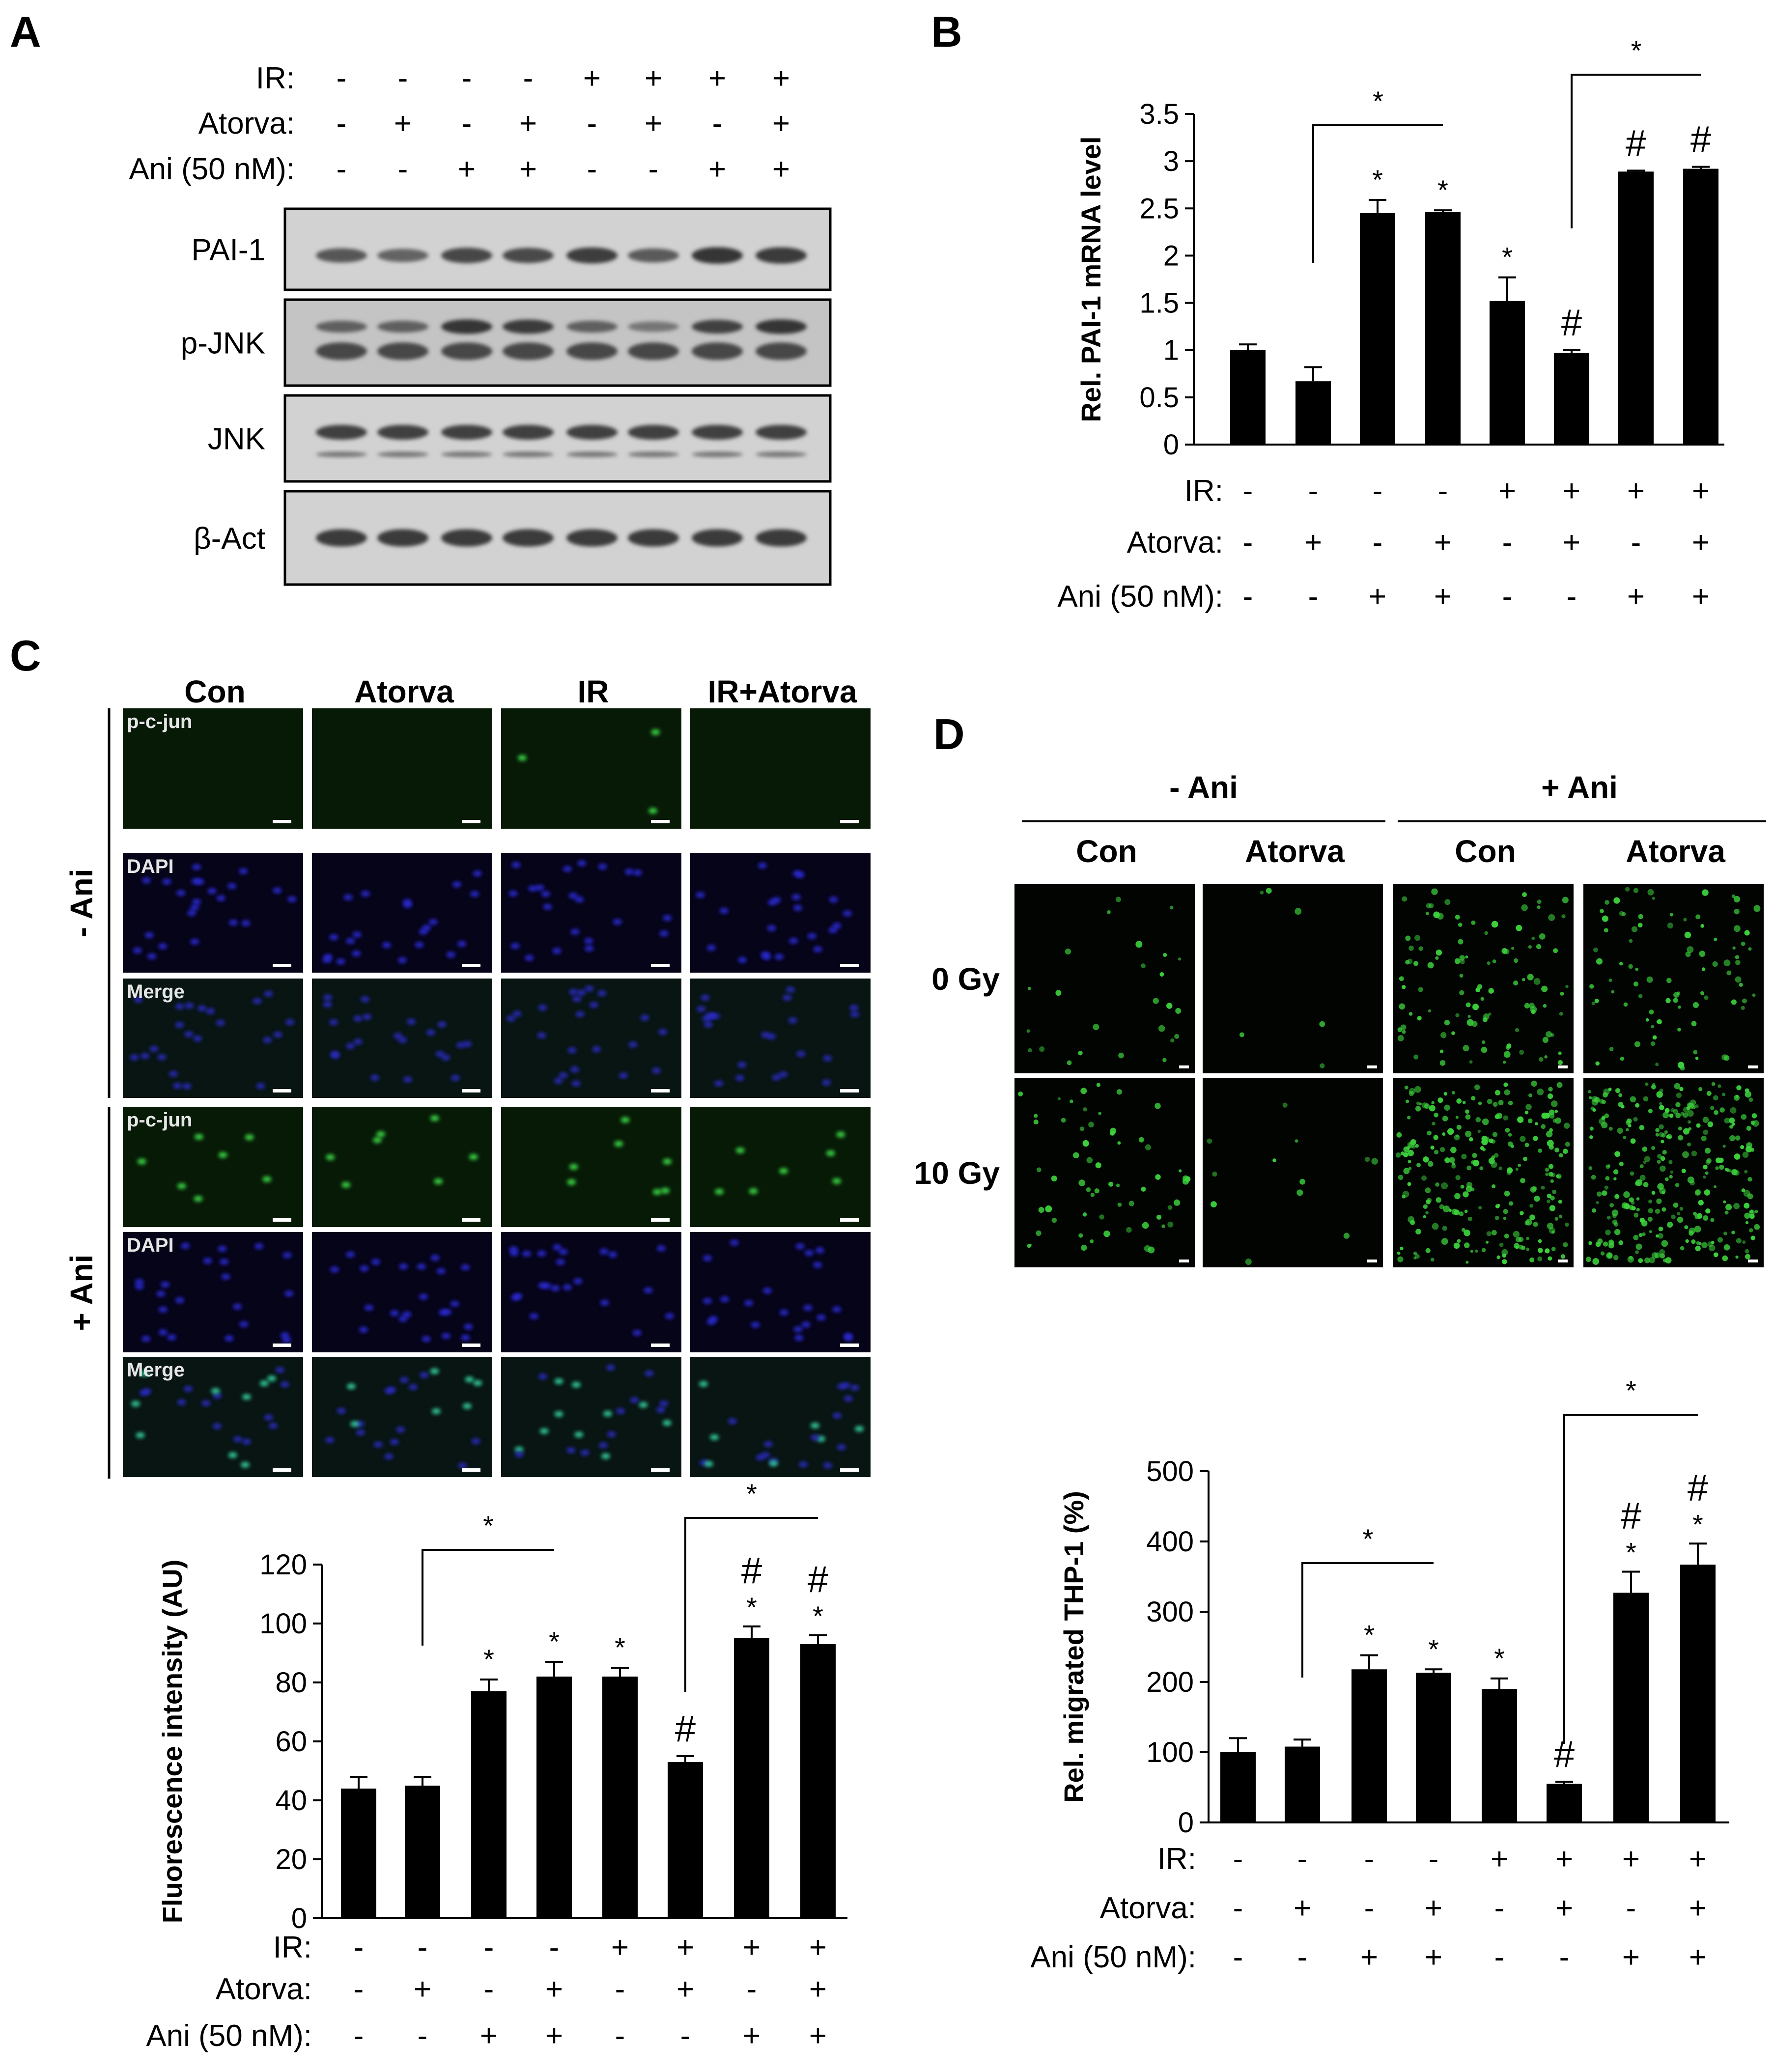  Describe the element at coordinates (592, 169) in the screenshot. I see `panel-a-cond-2-4: -` at that location.